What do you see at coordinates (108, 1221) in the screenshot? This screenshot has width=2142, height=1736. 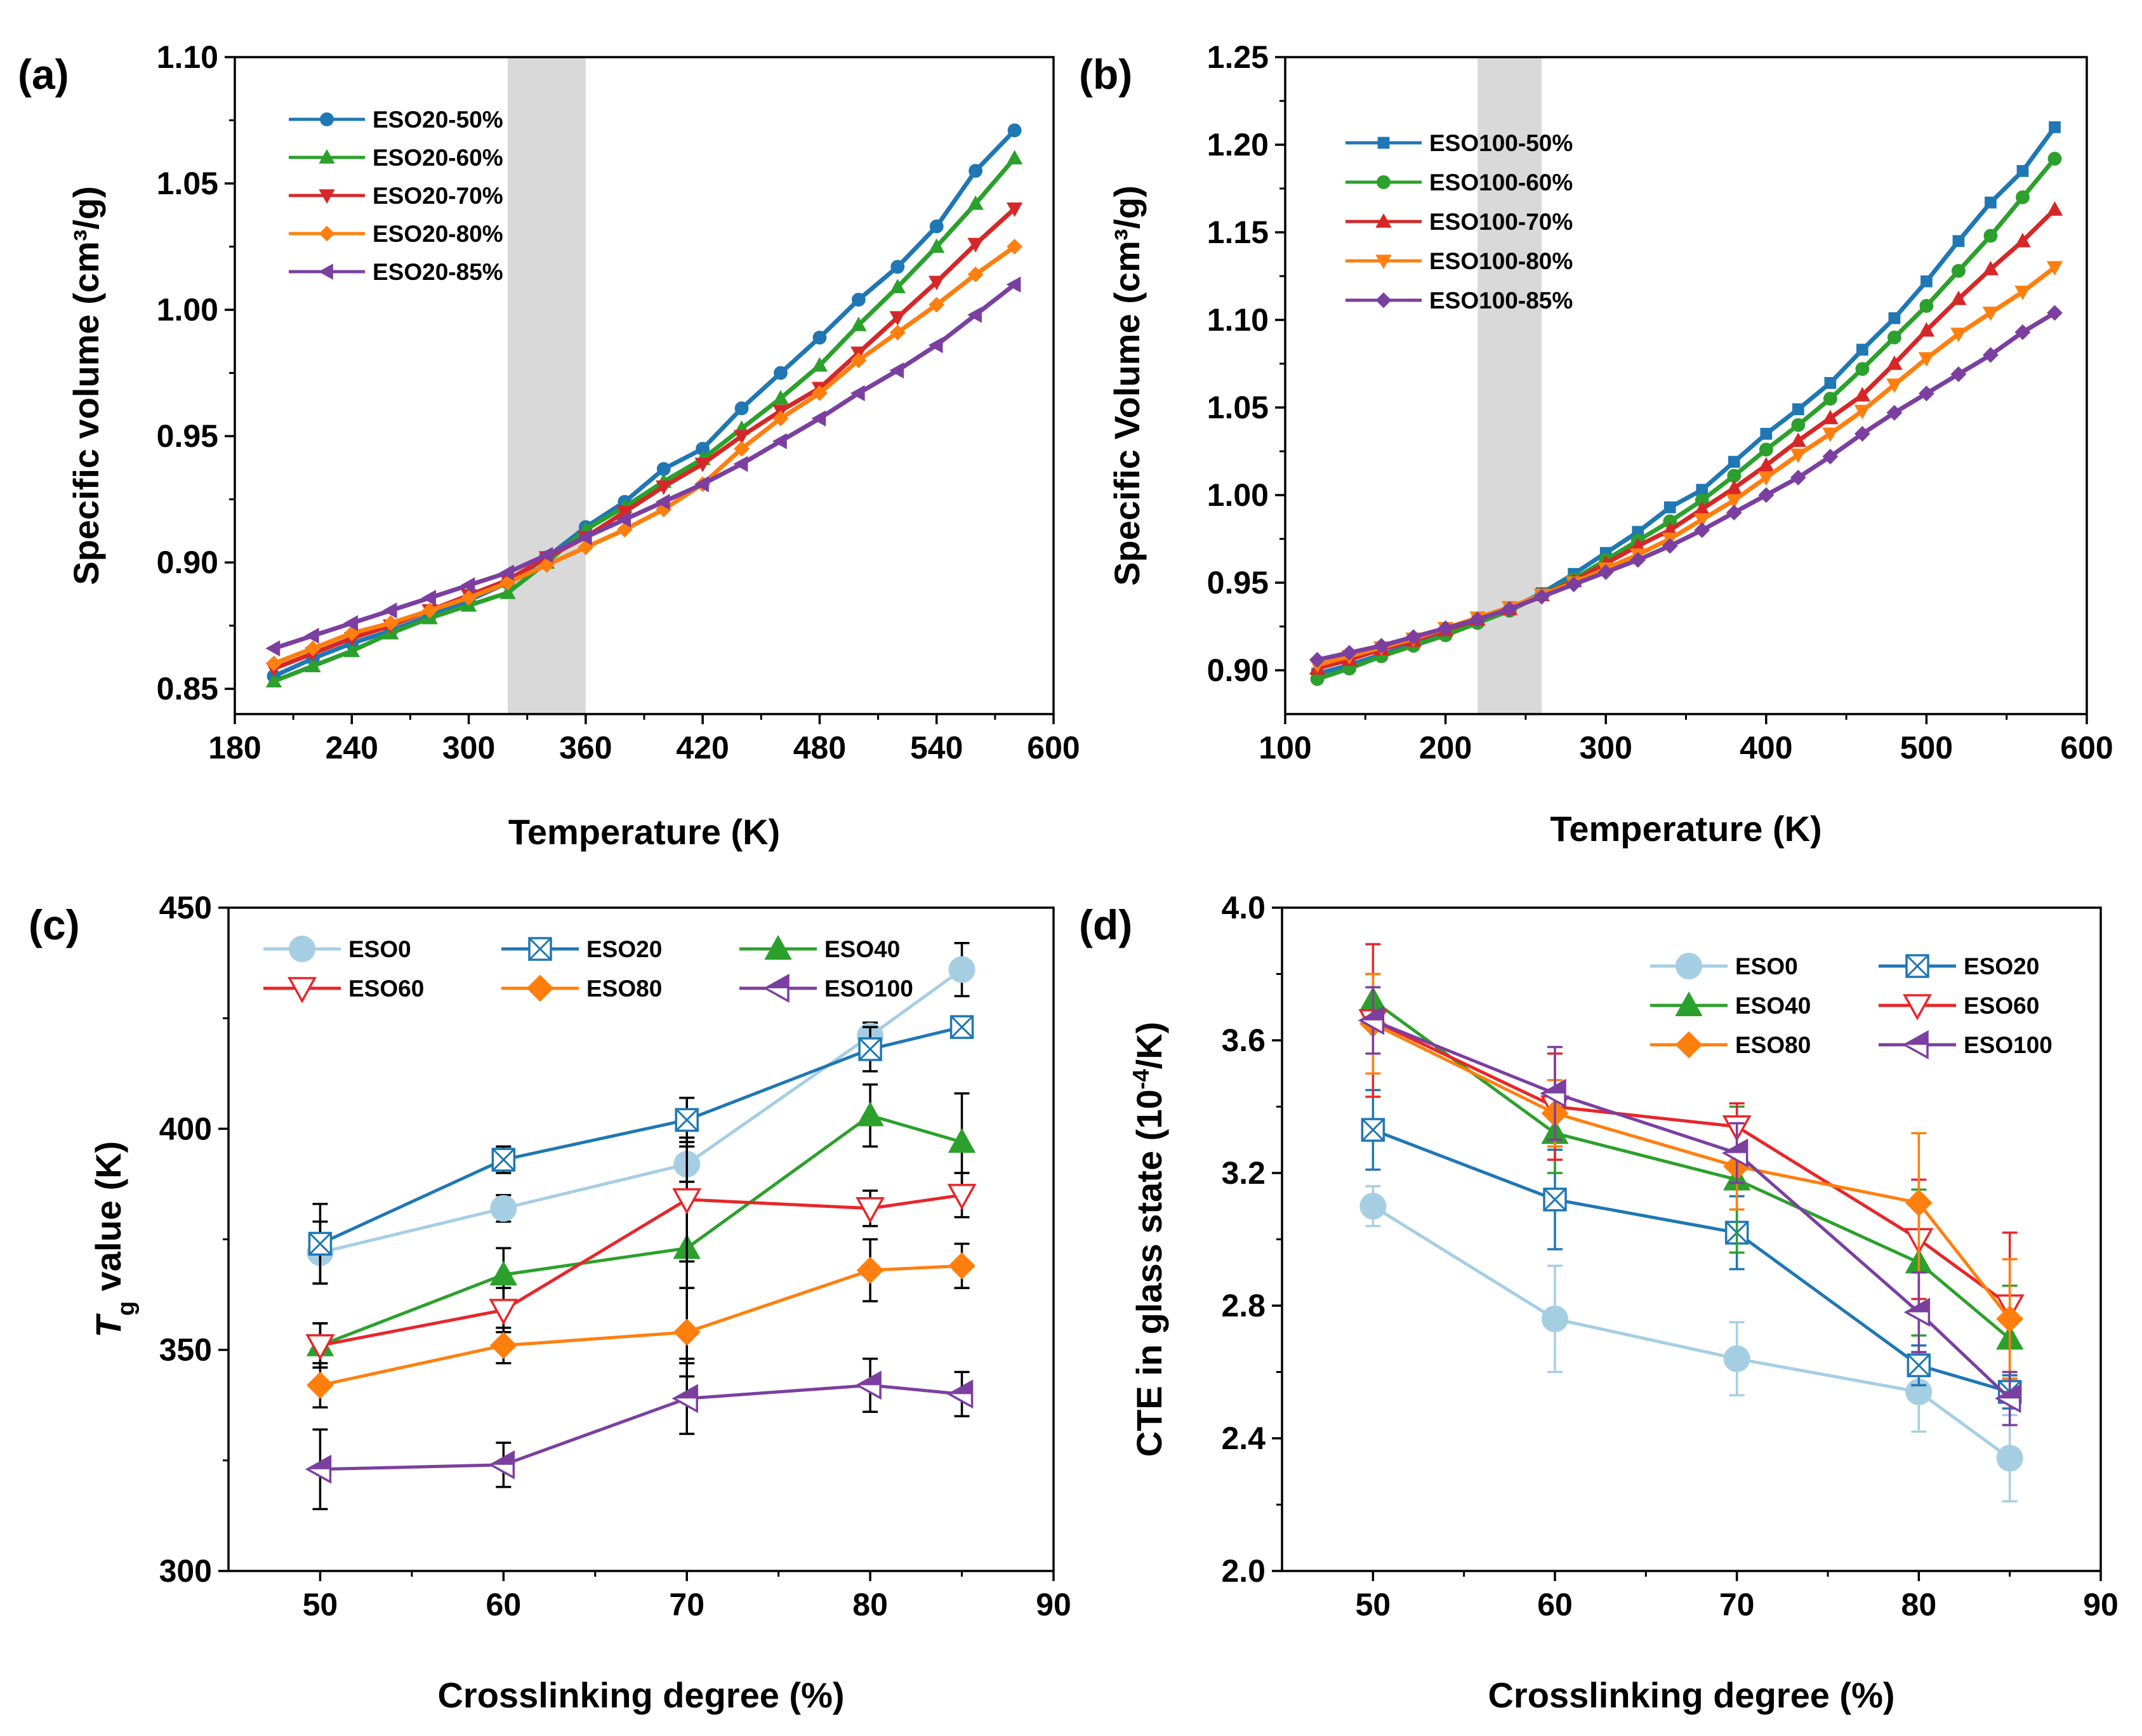 I see `y-axis-title-rest: value (K)` at bounding box center [108, 1221].